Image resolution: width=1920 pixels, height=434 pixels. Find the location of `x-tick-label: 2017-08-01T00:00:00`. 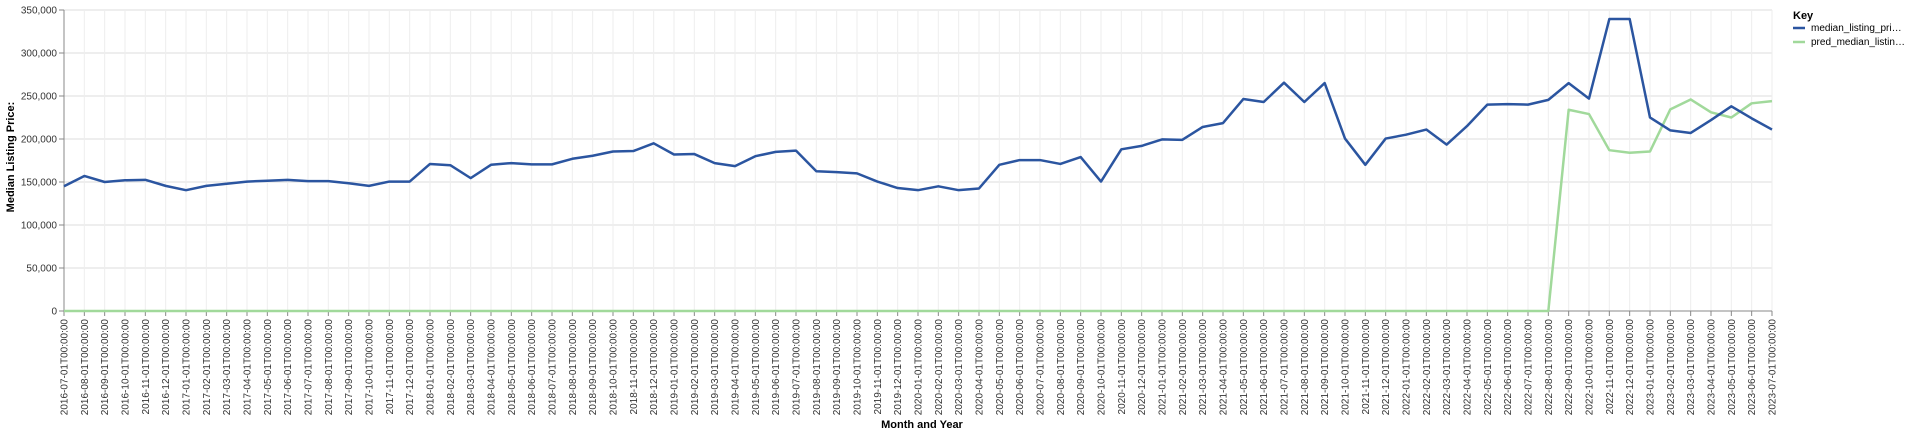

x-tick-label: 2017-08-01T00:00:00 is located at coordinates (329, 367).